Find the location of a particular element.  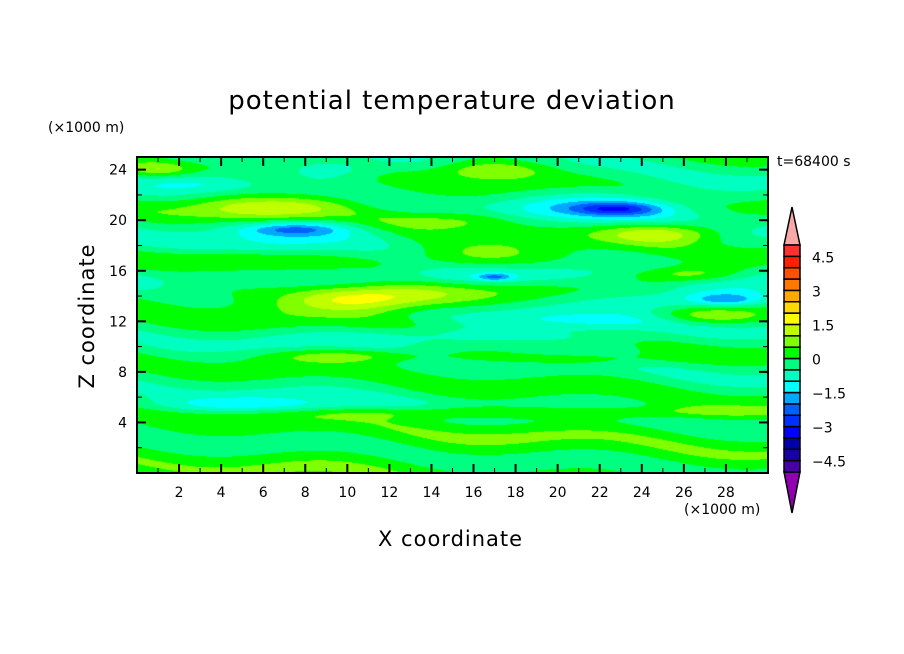

colorbar-tick-label: 1.5 is located at coordinates (823, 326).